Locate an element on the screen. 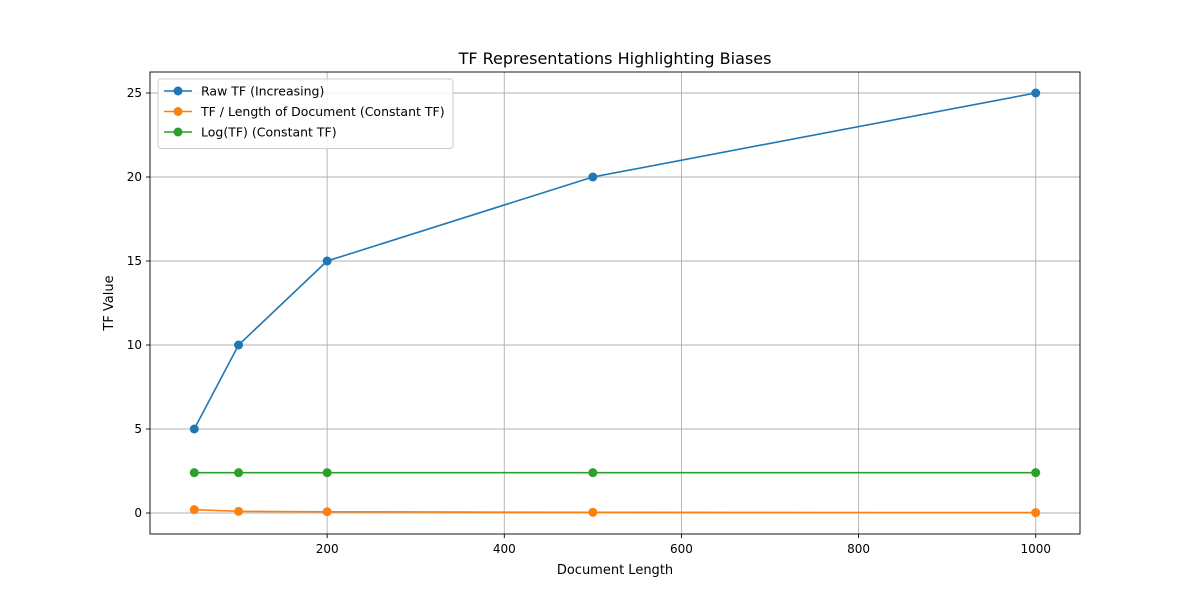 The height and width of the screenshot is (600, 1200). legend-item: Raw TF (Increasing) is located at coordinates (244, 91).